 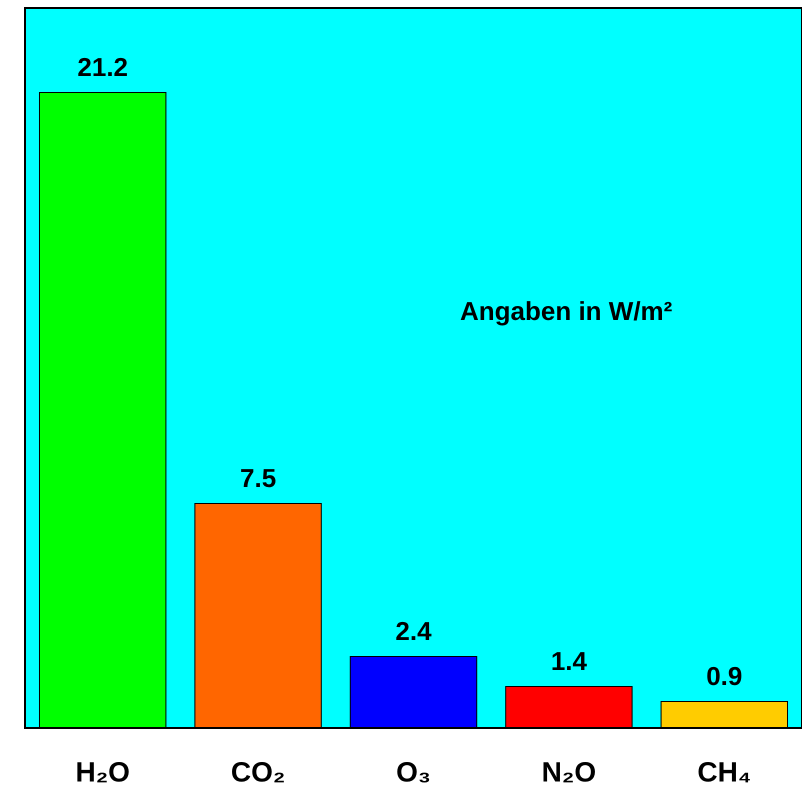 What do you see at coordinates (724, 676) in the screenshot?
I see `data-label: 0.9` at bounding box center [724, 676].